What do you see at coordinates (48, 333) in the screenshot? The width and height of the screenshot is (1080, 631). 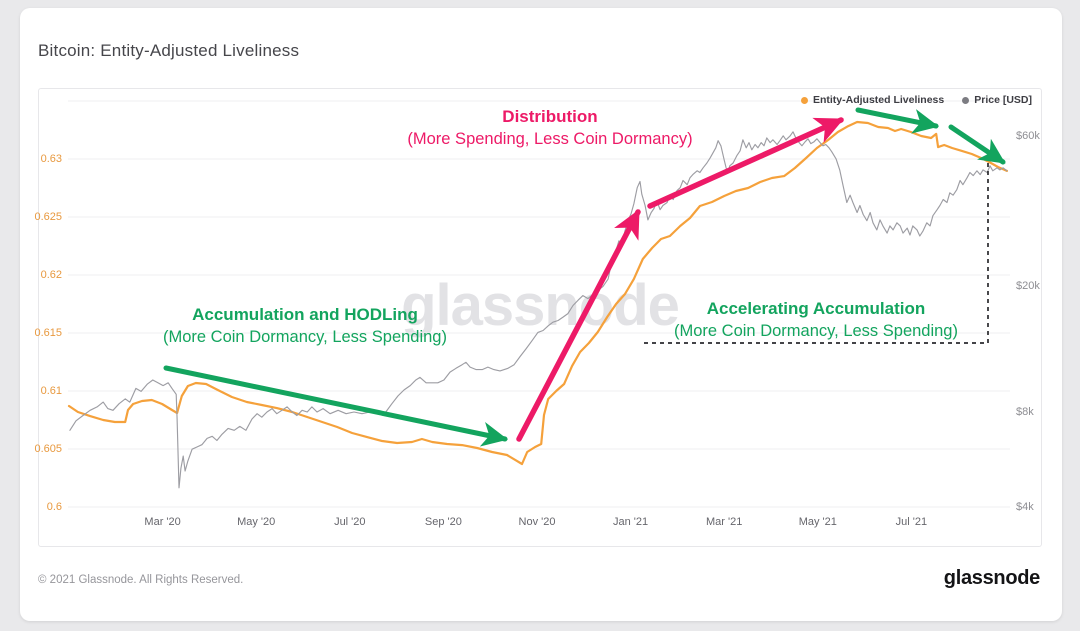 I see `left-axis-tick-label: 0.615` at bounding box center [48, 333].